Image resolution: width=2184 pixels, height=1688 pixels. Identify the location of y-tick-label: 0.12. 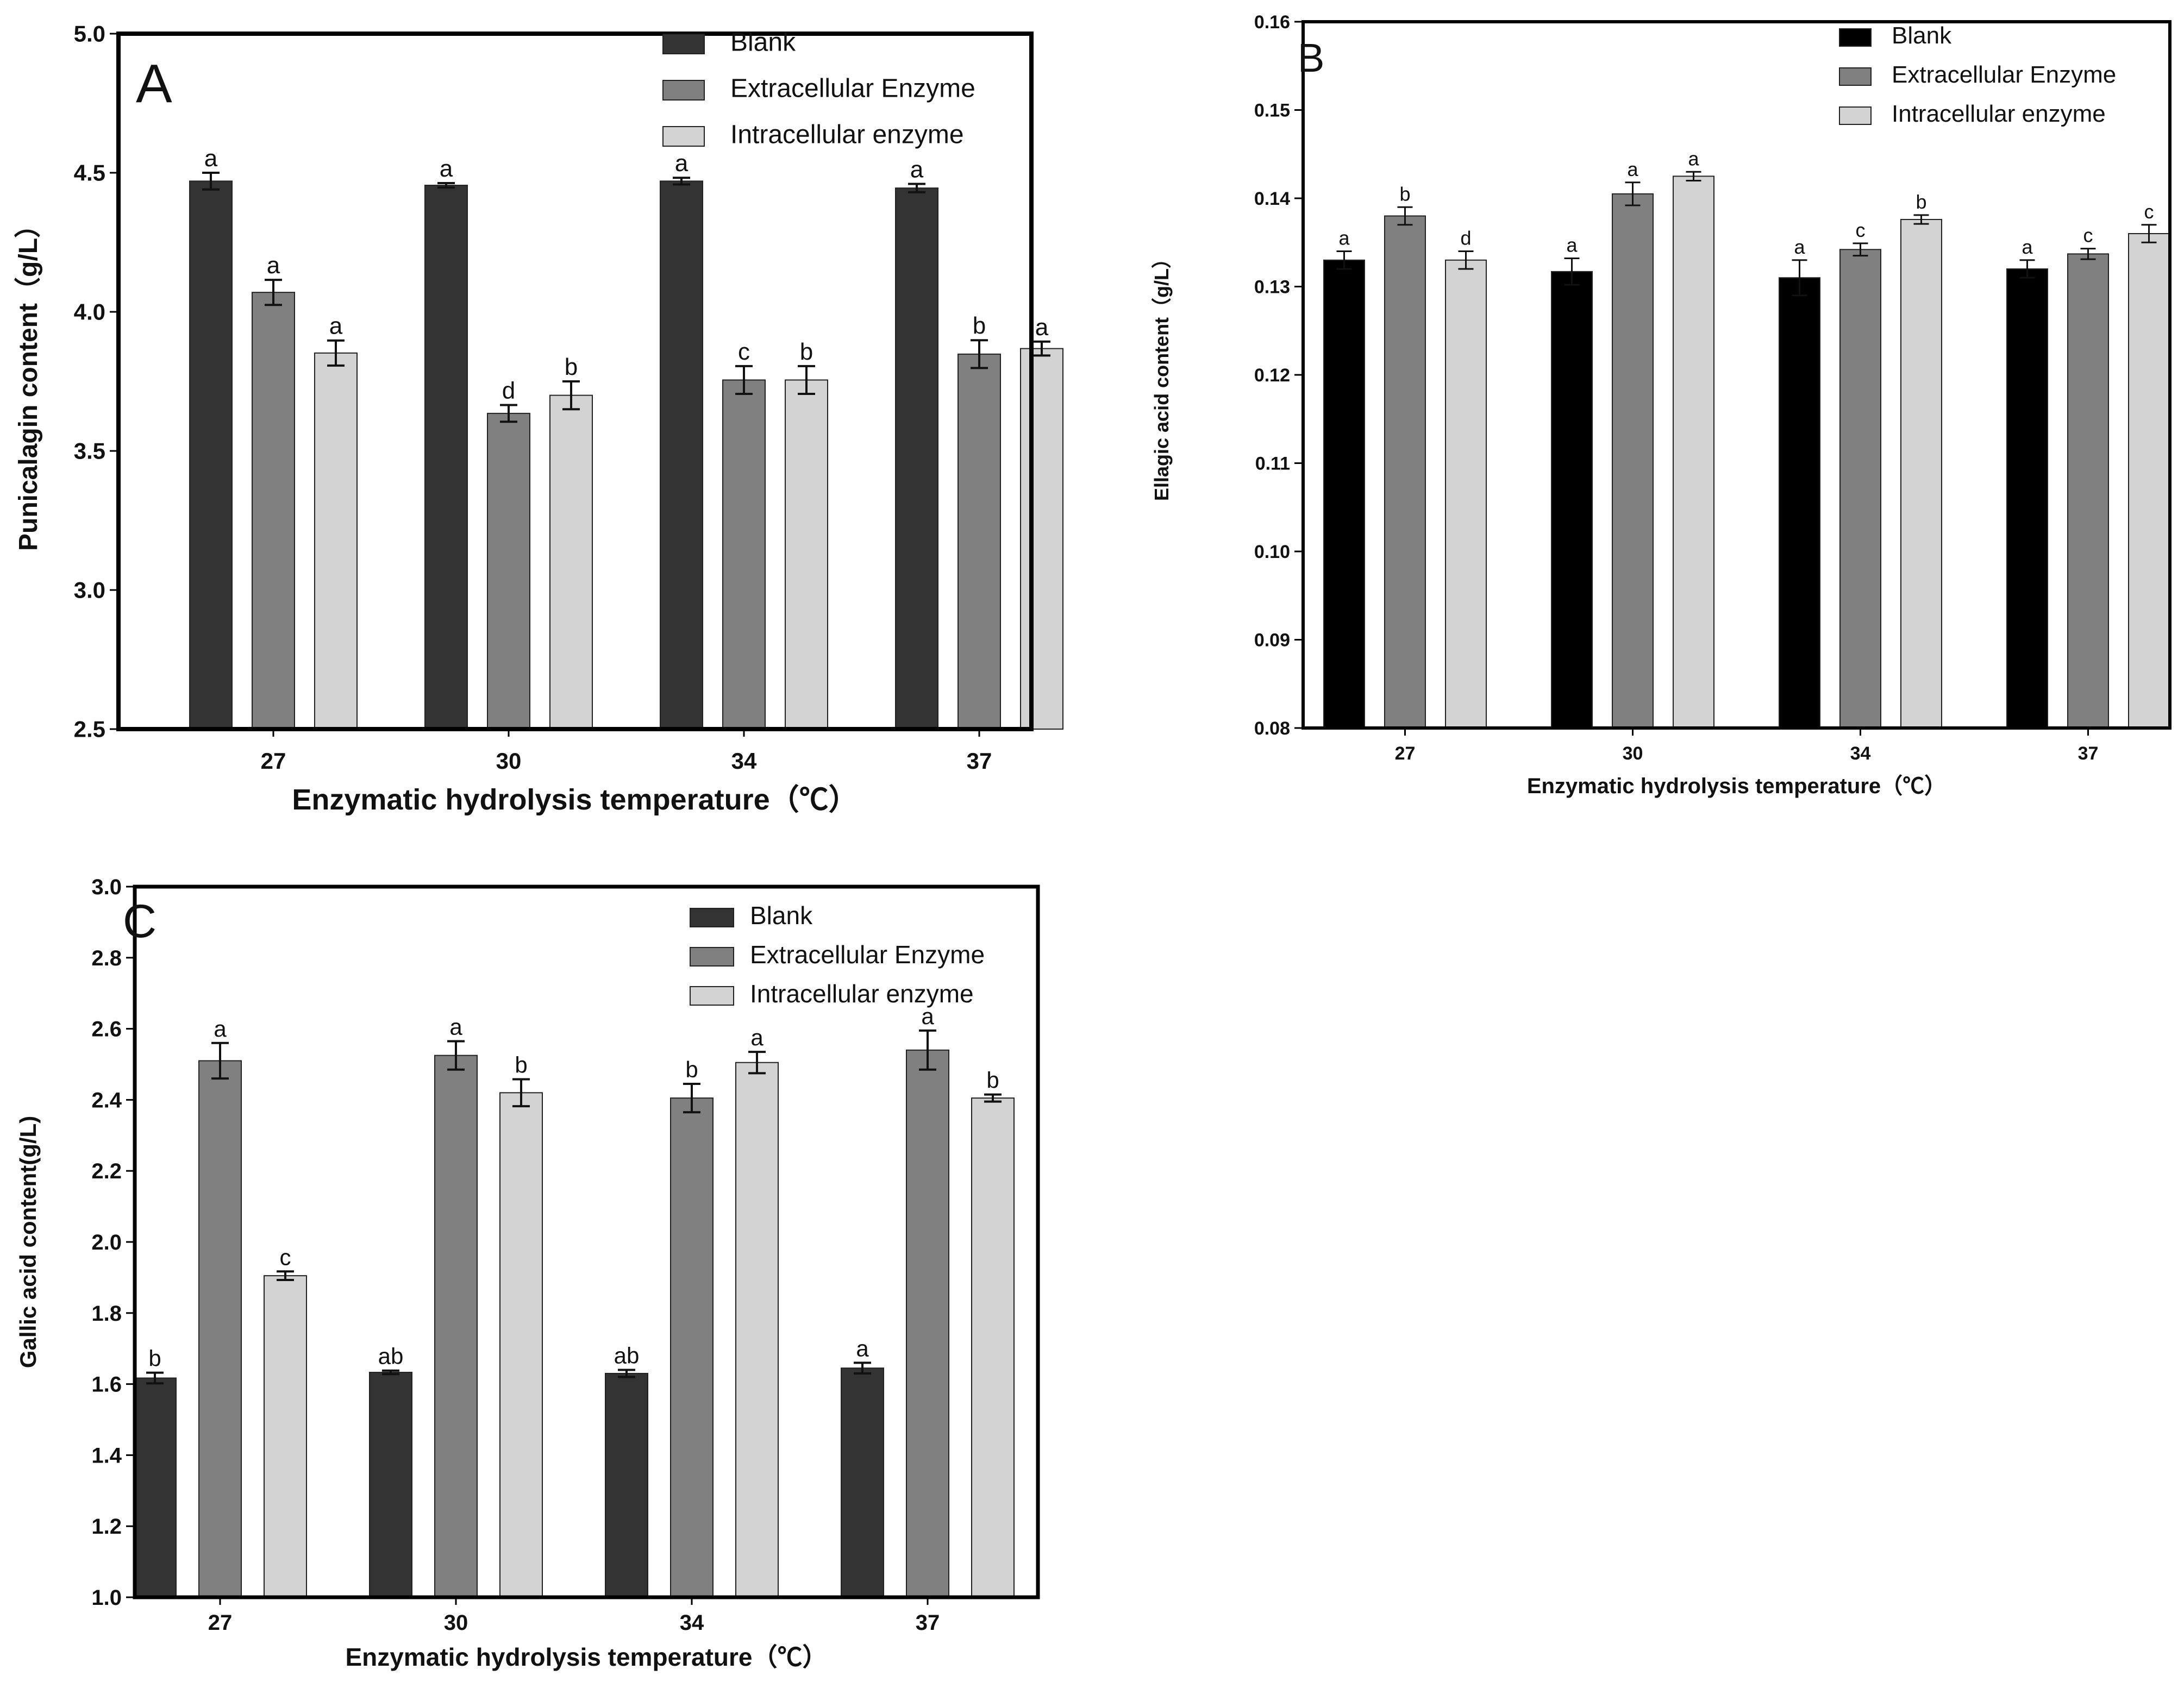
(1272, 375).